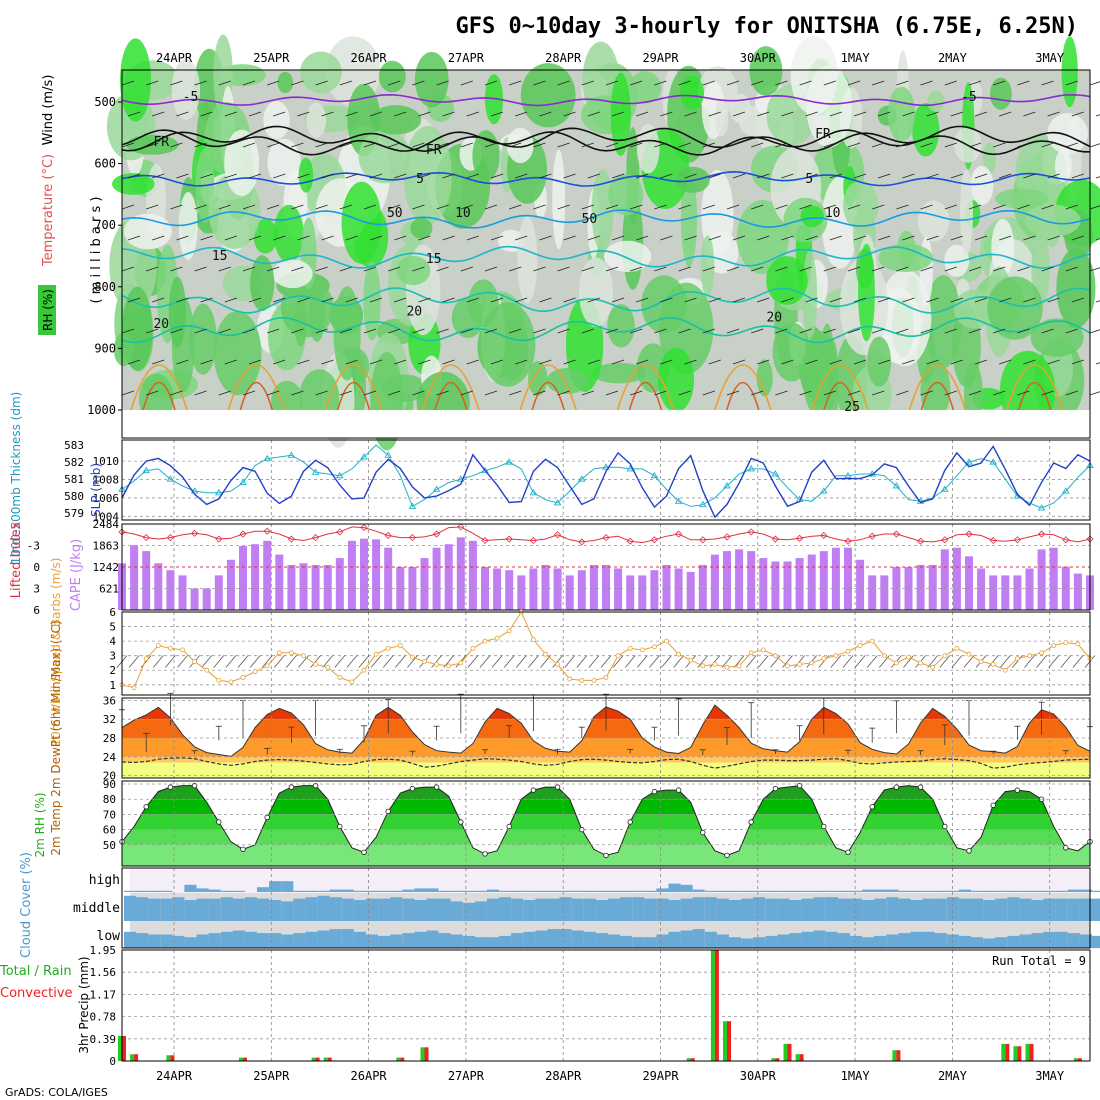  I want to click on contour-label: FR, so click(161, 142).